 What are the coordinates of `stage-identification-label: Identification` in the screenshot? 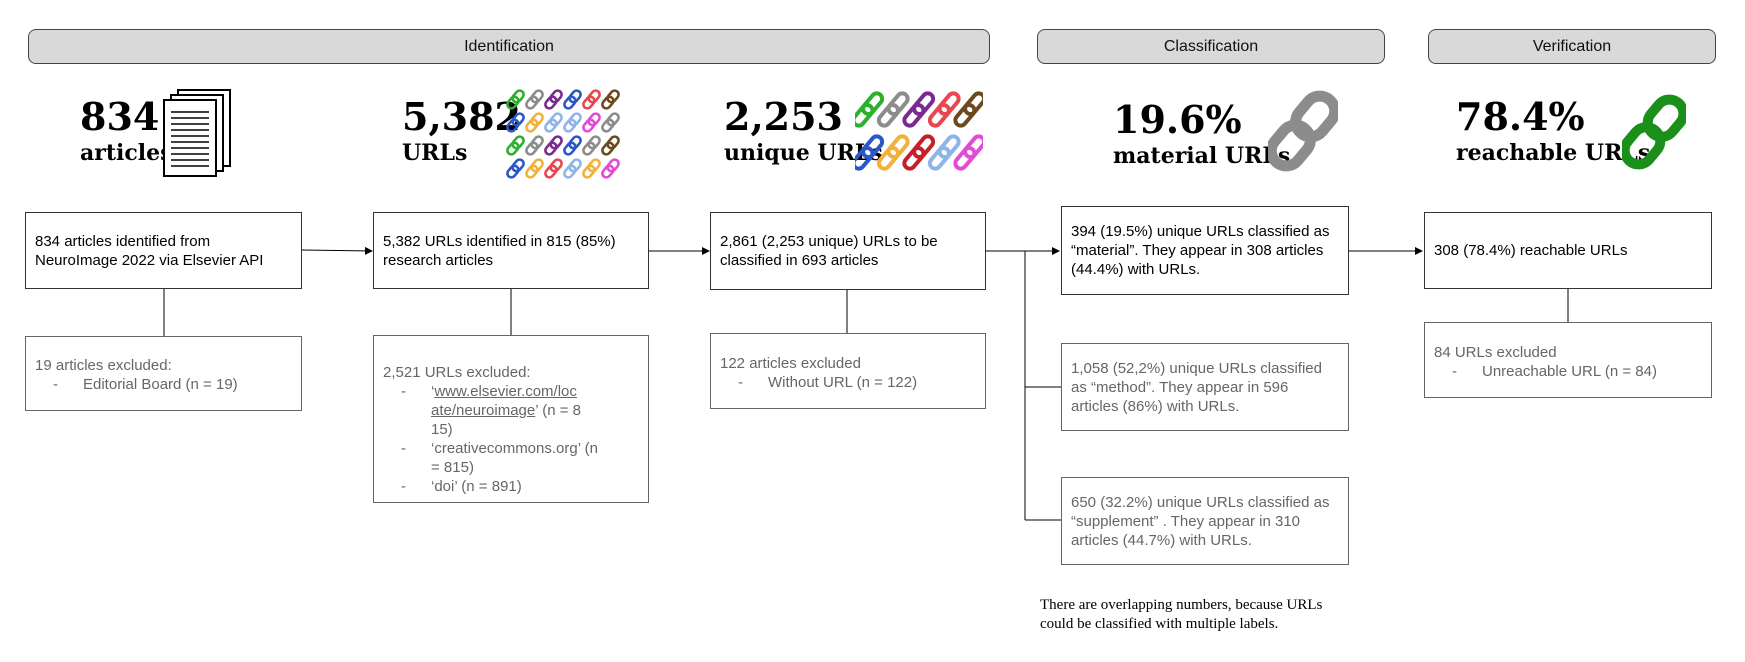 It's located at (509, 46).